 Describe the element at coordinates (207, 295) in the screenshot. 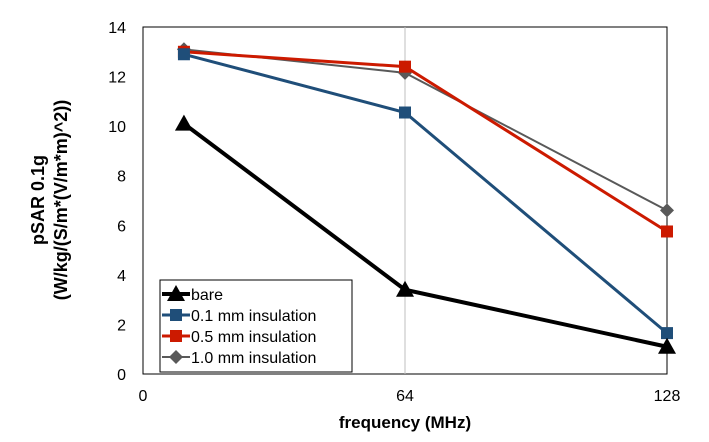

I see `legend-label: bare` at that location.